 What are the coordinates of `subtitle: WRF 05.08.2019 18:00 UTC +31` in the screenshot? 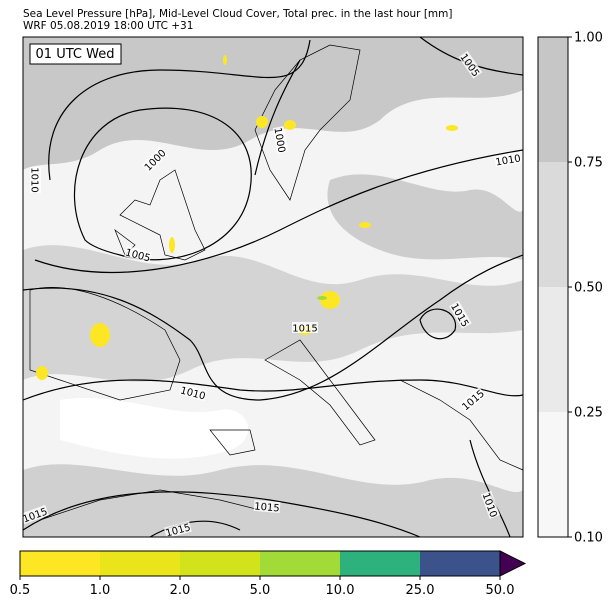 It's located at (108, 26).